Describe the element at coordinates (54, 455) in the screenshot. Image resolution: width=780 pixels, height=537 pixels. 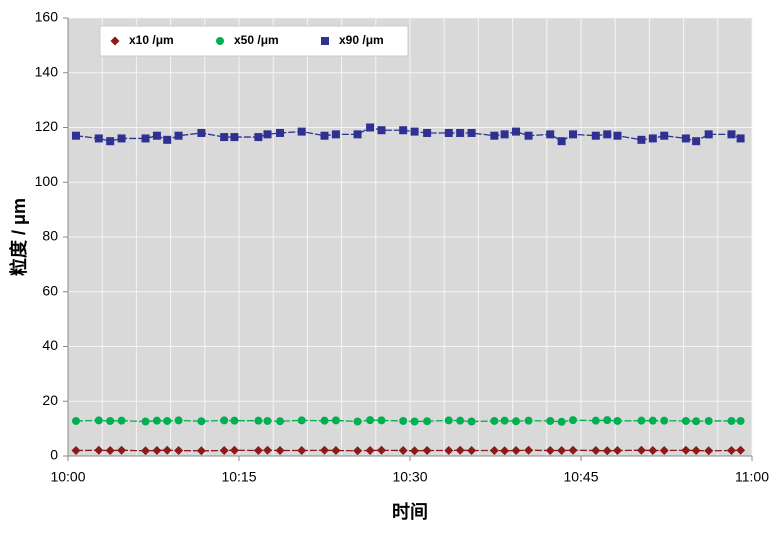
I see `y-tick-label: 0` at that location.